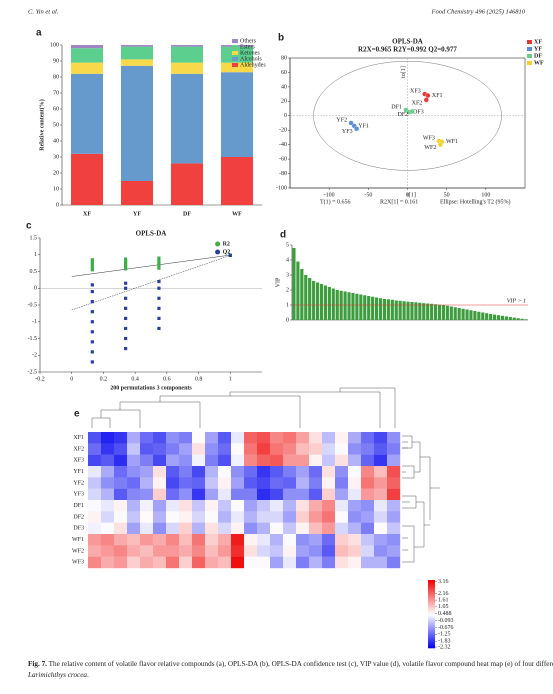 The width and height of the screenshot is (553, 694). What do you see at coordinates (29, 226) in the screenshot?
I see `panel-label: c` at bounding box center [29, 226].